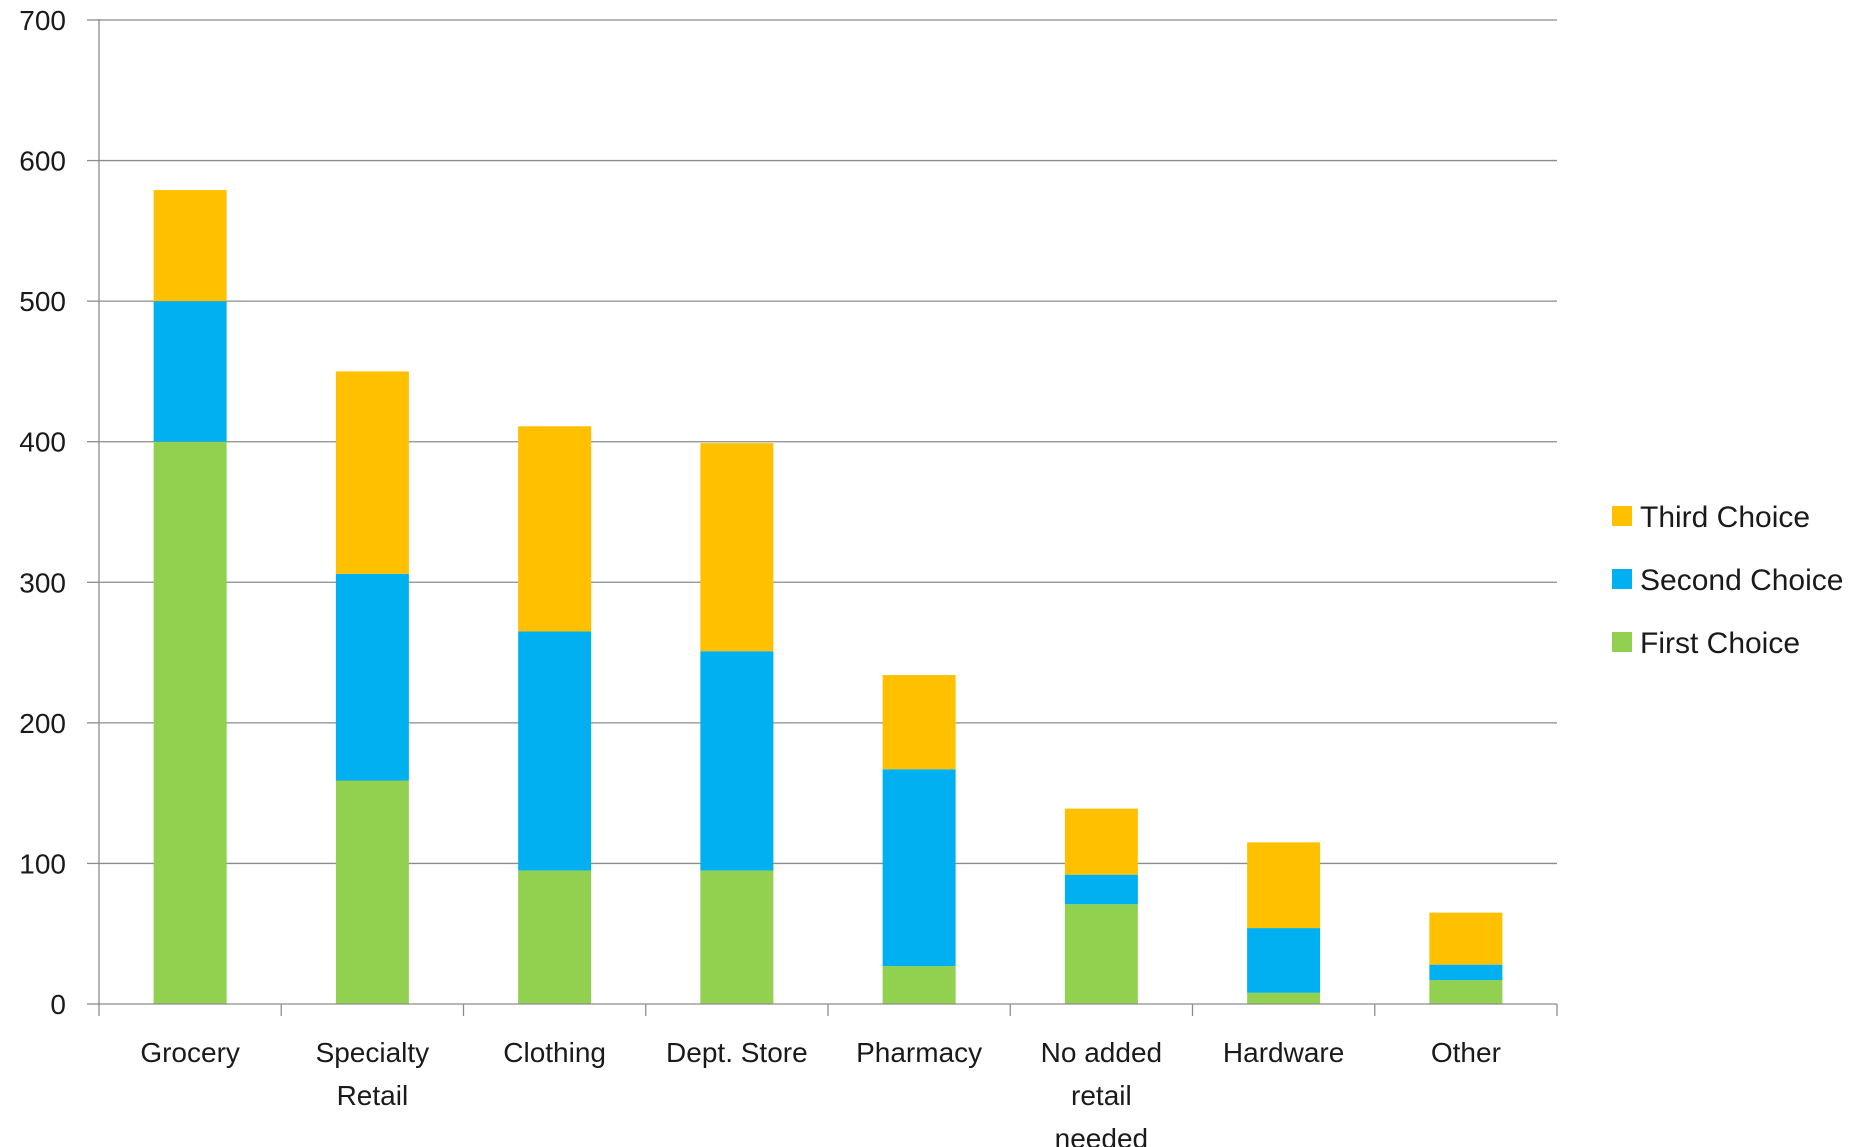 This screenshot has width=1854, height=1147. Describe the element at coordinates (42, 723) in the screenshot. I see `y-tick-label: 200` at that location.